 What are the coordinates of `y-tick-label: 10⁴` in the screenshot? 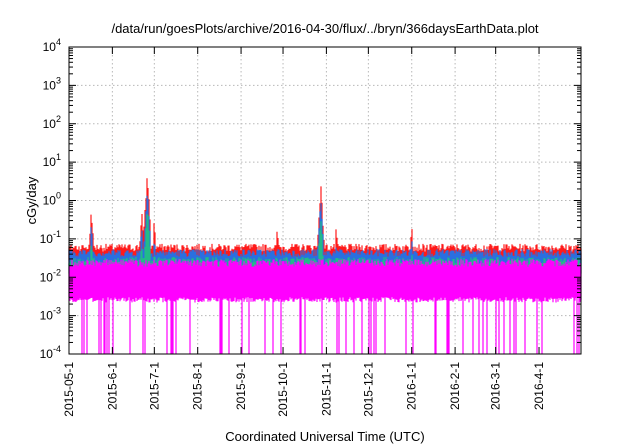 It's located at (52, 45).